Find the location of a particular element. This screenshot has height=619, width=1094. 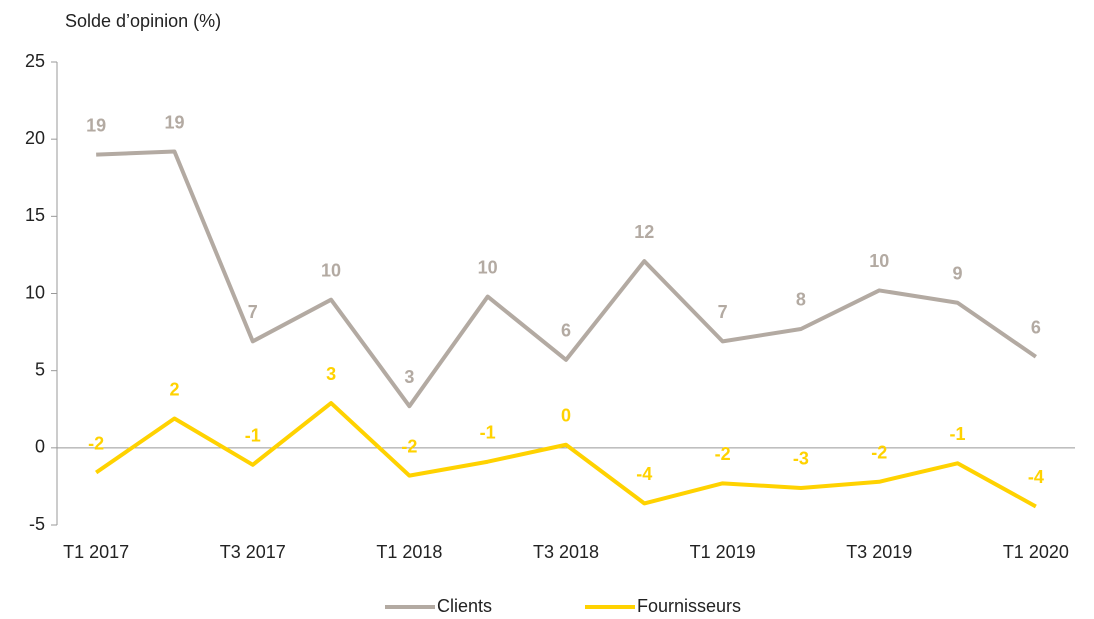

legend-label: Fournisseurs is located at coordinates (689, 606).